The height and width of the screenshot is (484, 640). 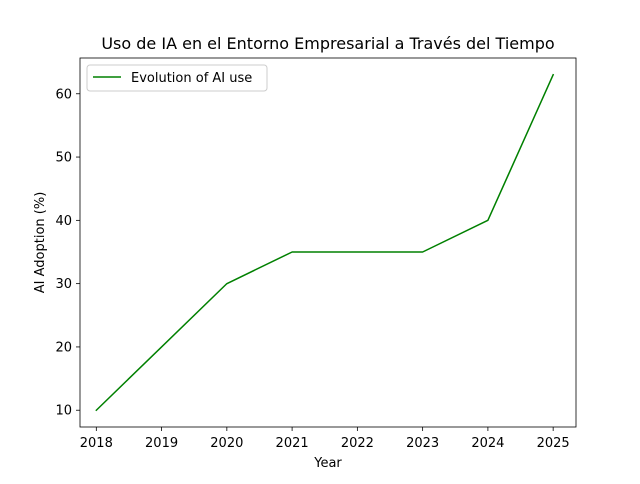 What do you see at coordinates (63, 221) in the screenshot?
I see `y-tick-label: 40` at bounding box center [63, 221].